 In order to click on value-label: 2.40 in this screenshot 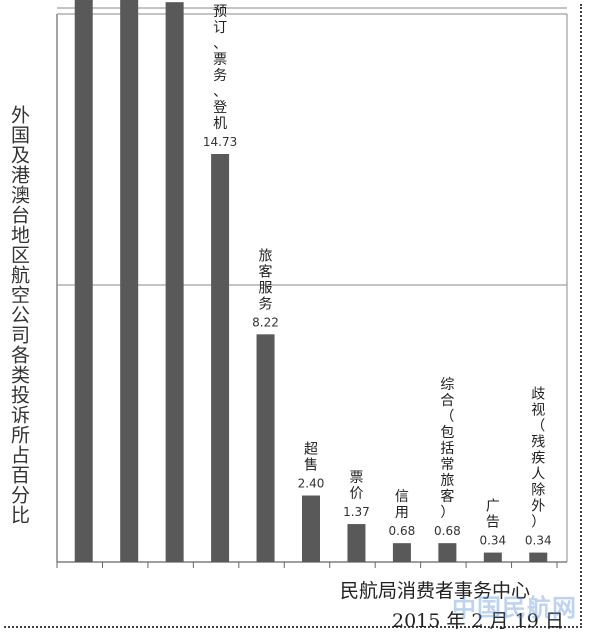, I will do `click(311, 484)`.